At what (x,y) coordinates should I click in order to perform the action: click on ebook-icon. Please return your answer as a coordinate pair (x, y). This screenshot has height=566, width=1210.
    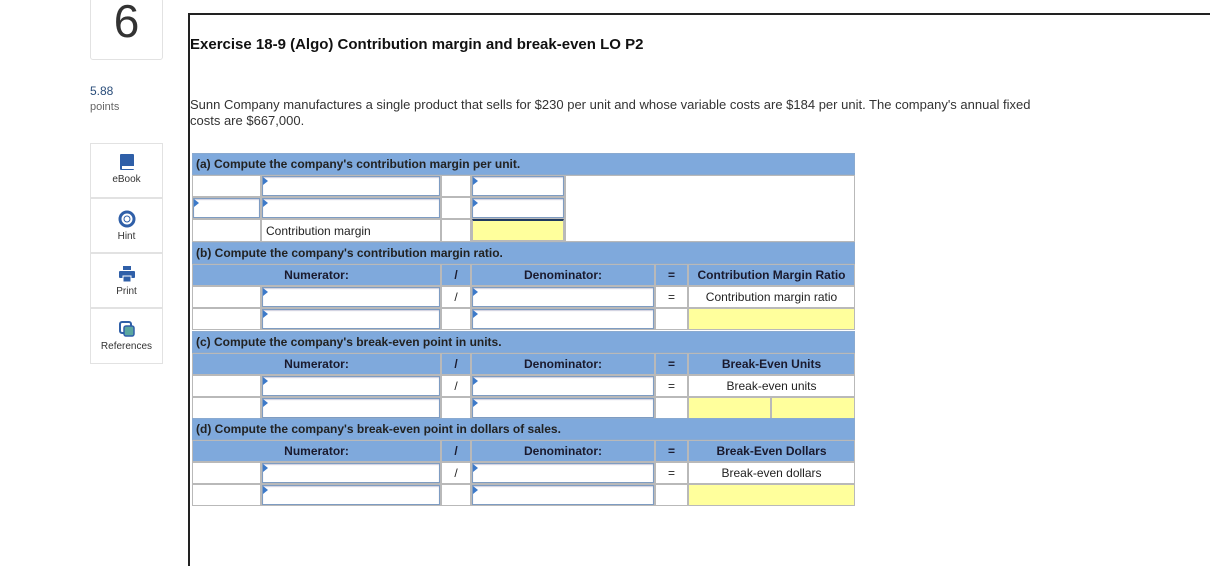
    Looking at the image, I should click on (126, 162).